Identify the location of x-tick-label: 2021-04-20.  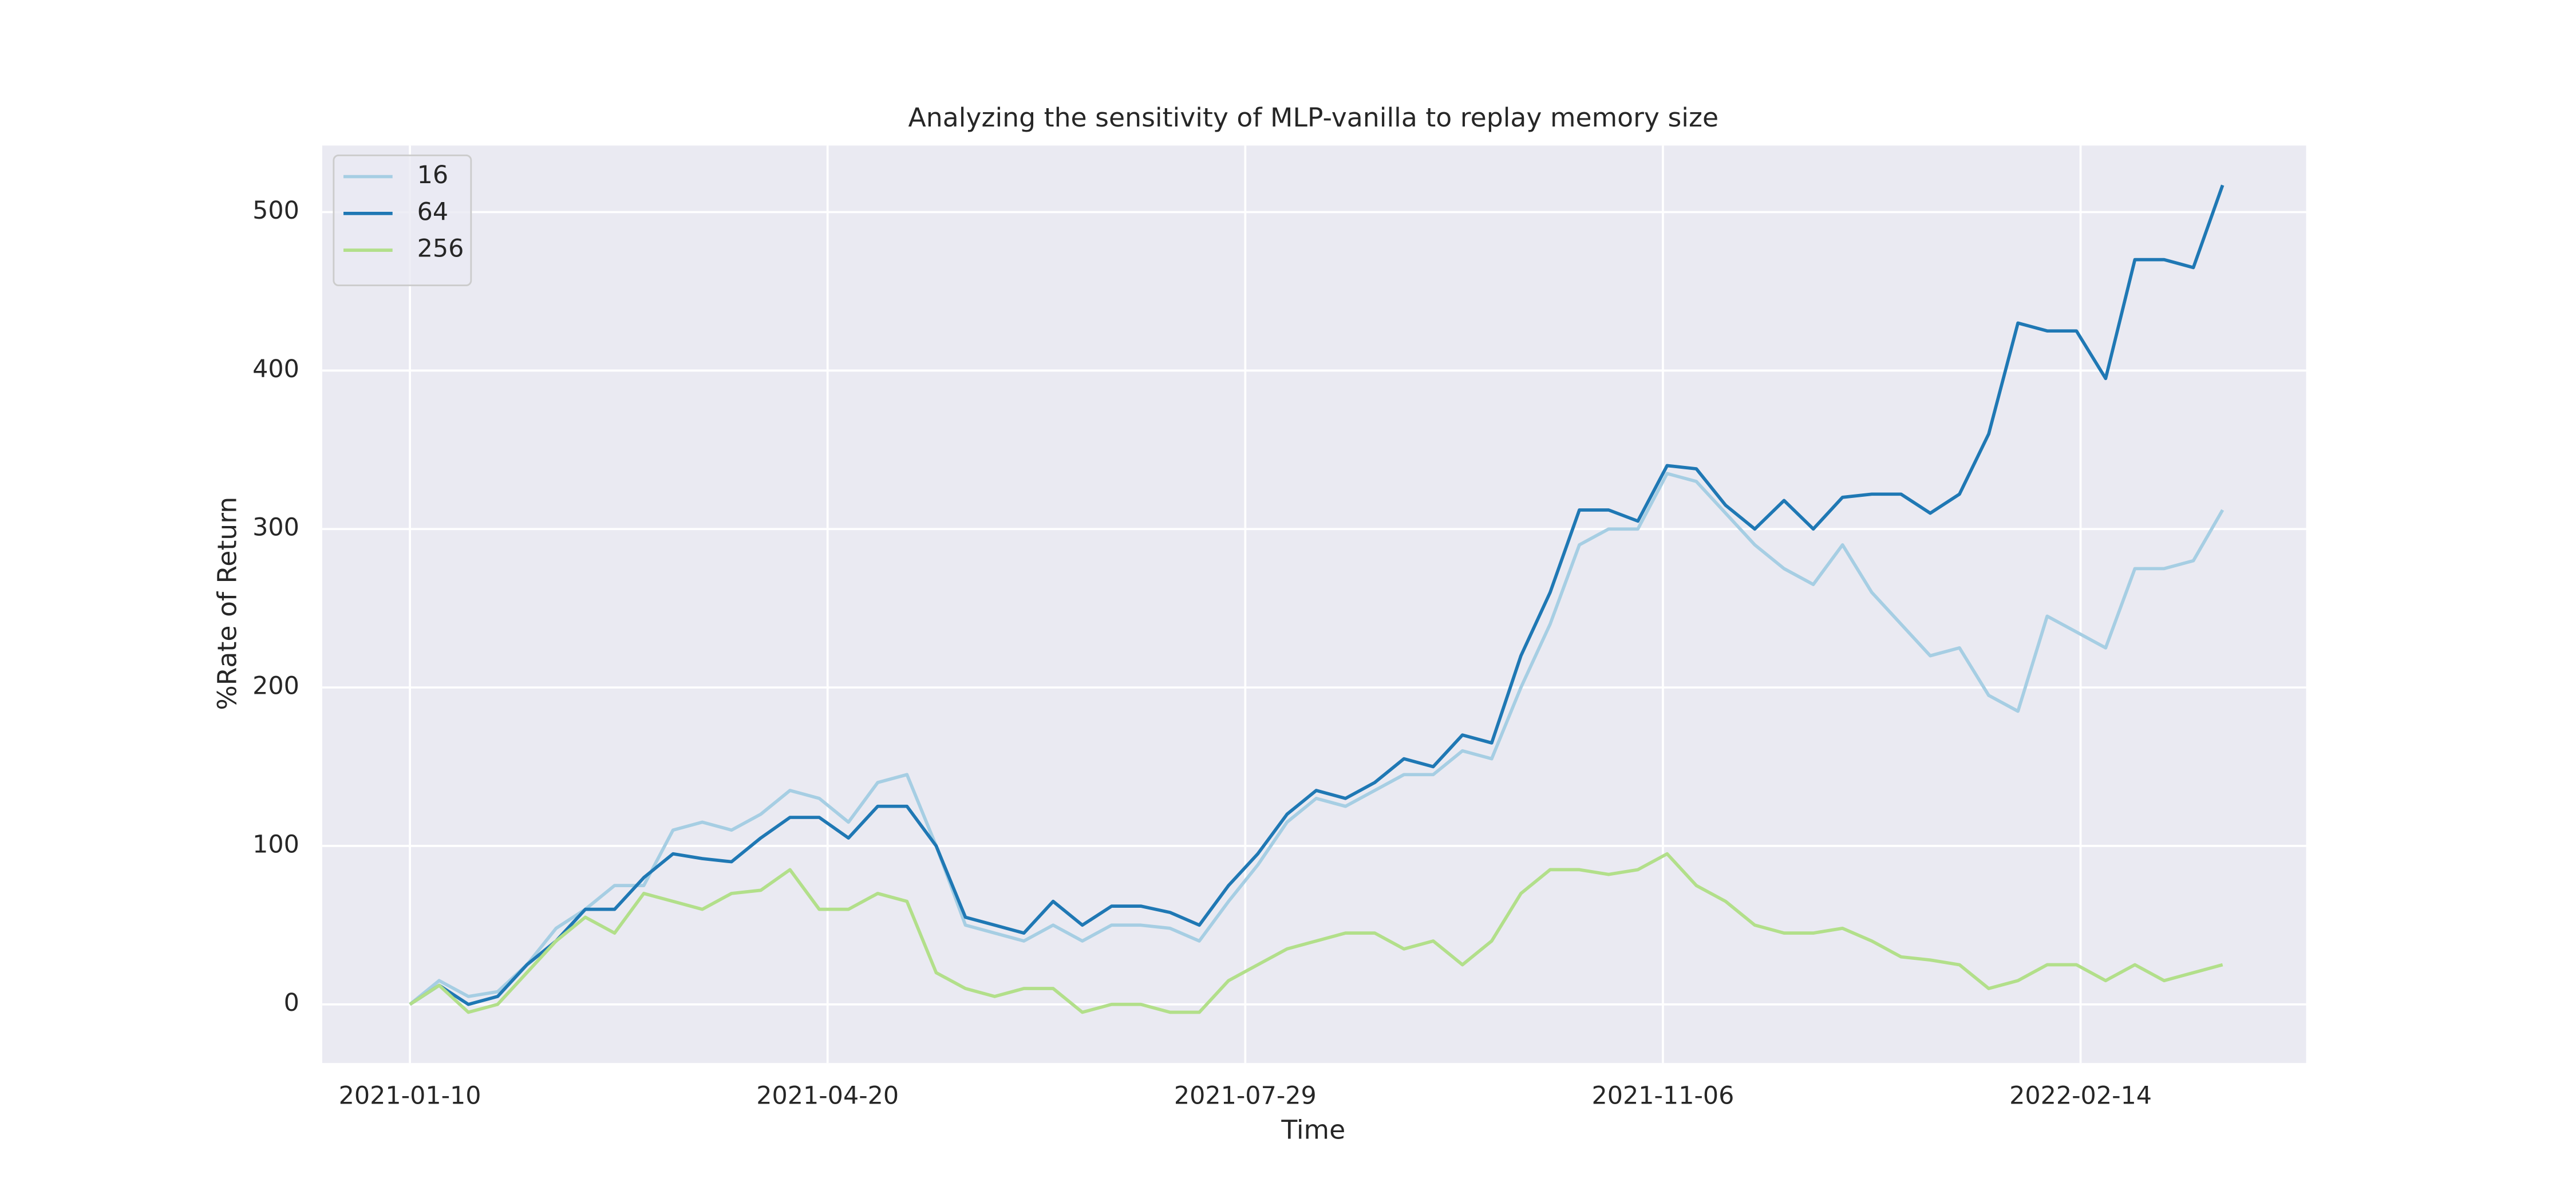
(827, 1096).